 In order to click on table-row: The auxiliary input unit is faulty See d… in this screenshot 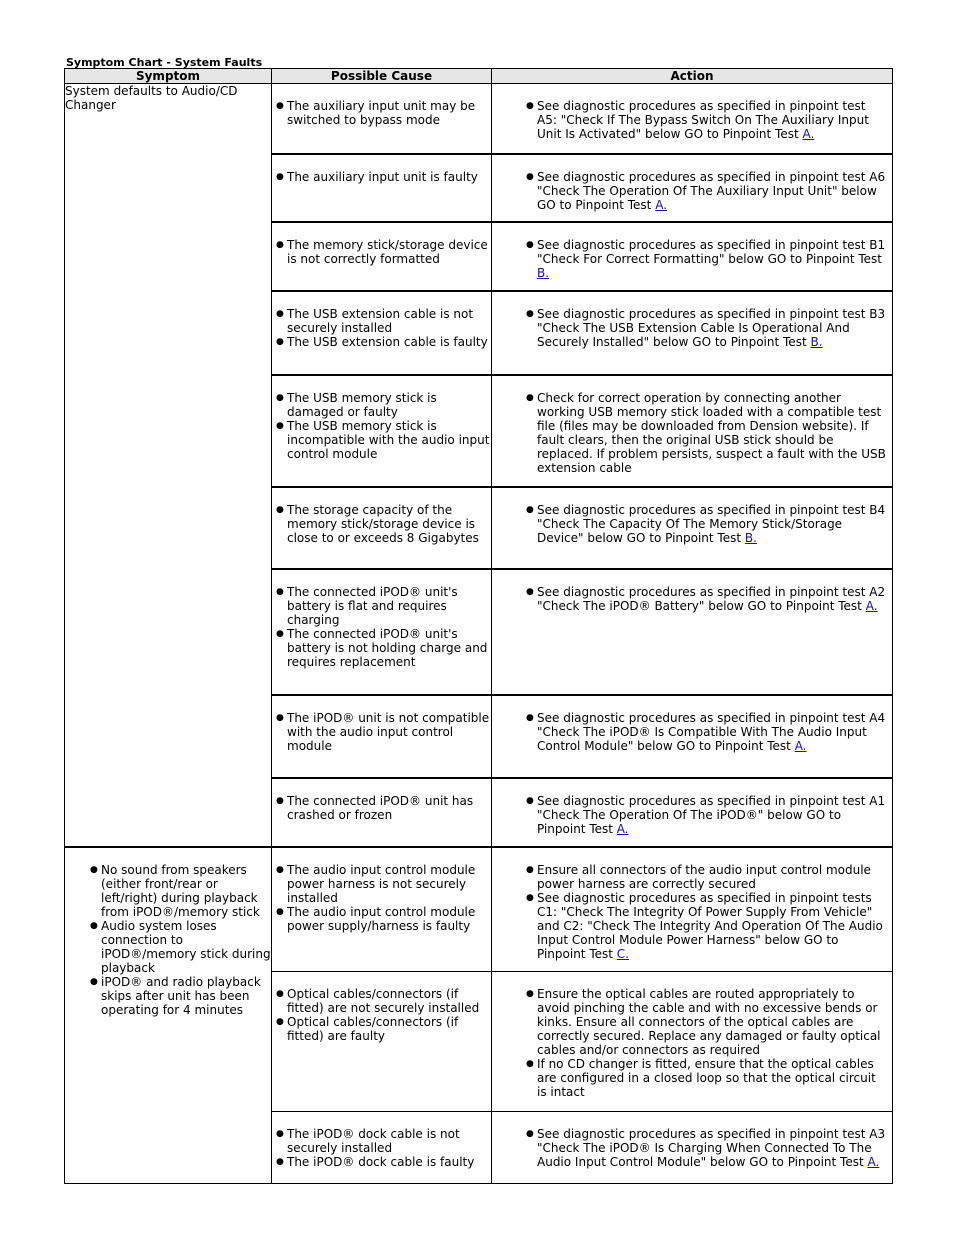, I will do `click(479, 188)`.